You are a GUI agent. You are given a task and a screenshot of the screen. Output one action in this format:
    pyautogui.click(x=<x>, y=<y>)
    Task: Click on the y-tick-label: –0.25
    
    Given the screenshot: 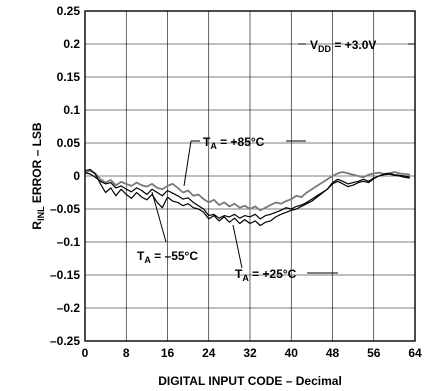 What is the action you would take?
    pyautogui.click(x=65, y=341)
    